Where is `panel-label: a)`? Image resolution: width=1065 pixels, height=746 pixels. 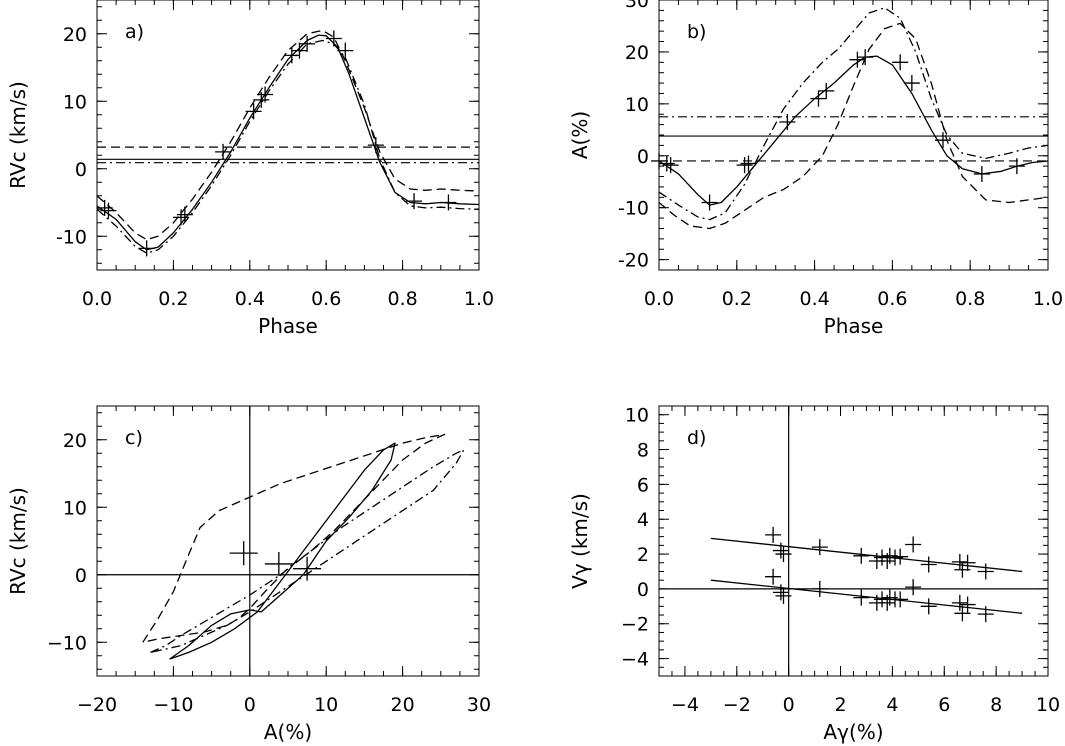 panel-label: a) is located at coordinates (134, 32).